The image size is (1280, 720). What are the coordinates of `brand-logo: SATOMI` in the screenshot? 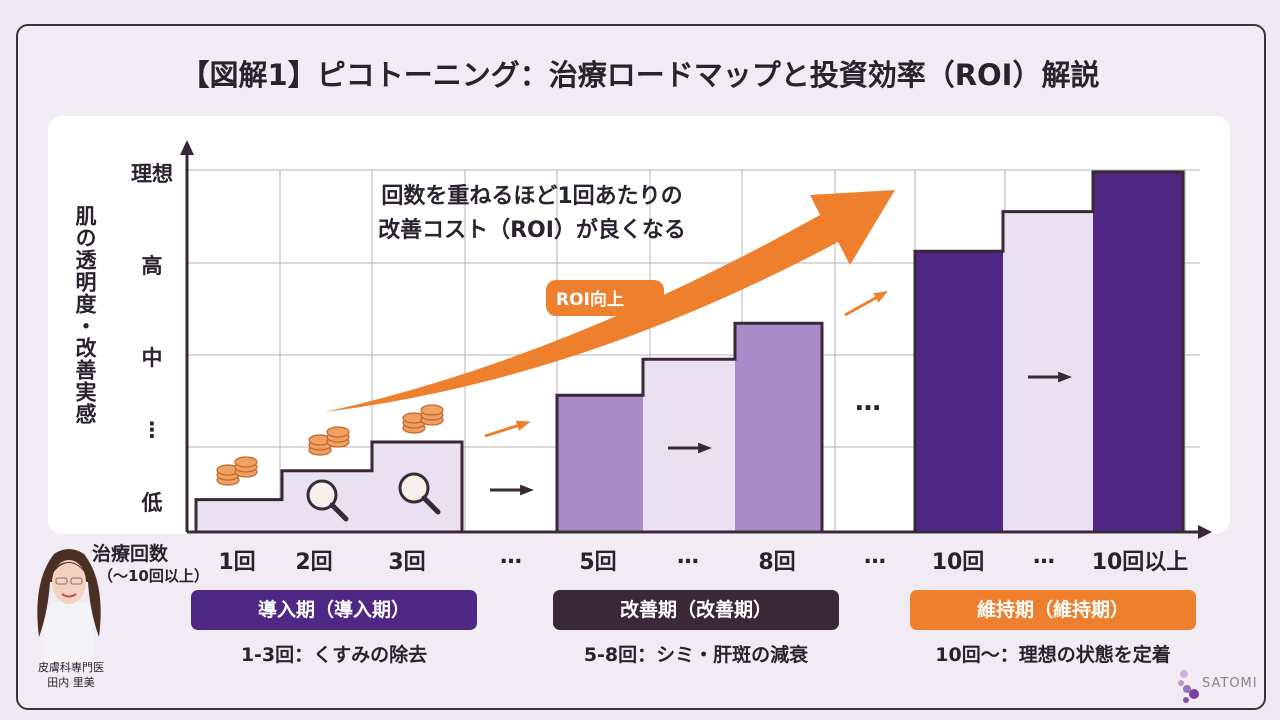 It's located at (1224, 688).